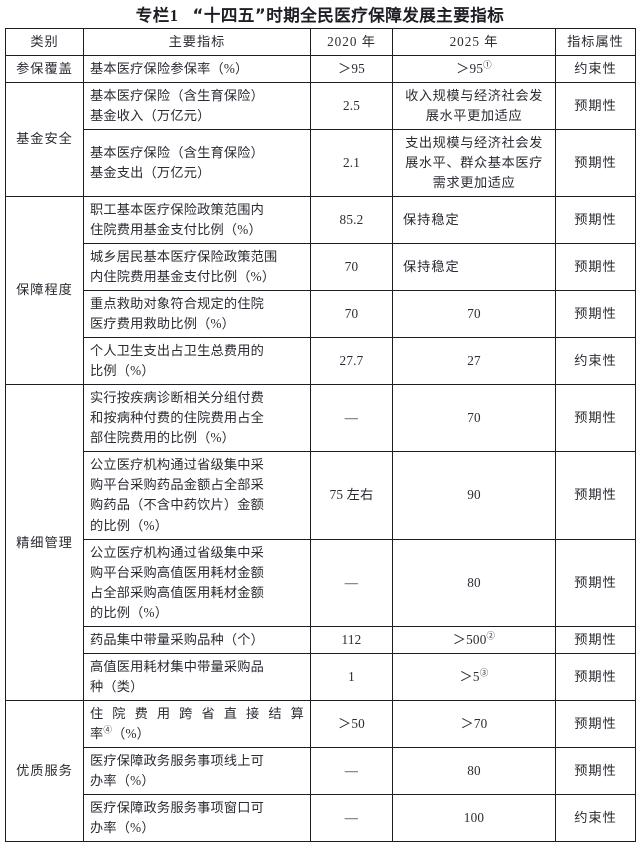 This screenshot has height=845, width=640. I want to click on indicator-line: 重点救助对象符合规定的住院, so click(177, 303).